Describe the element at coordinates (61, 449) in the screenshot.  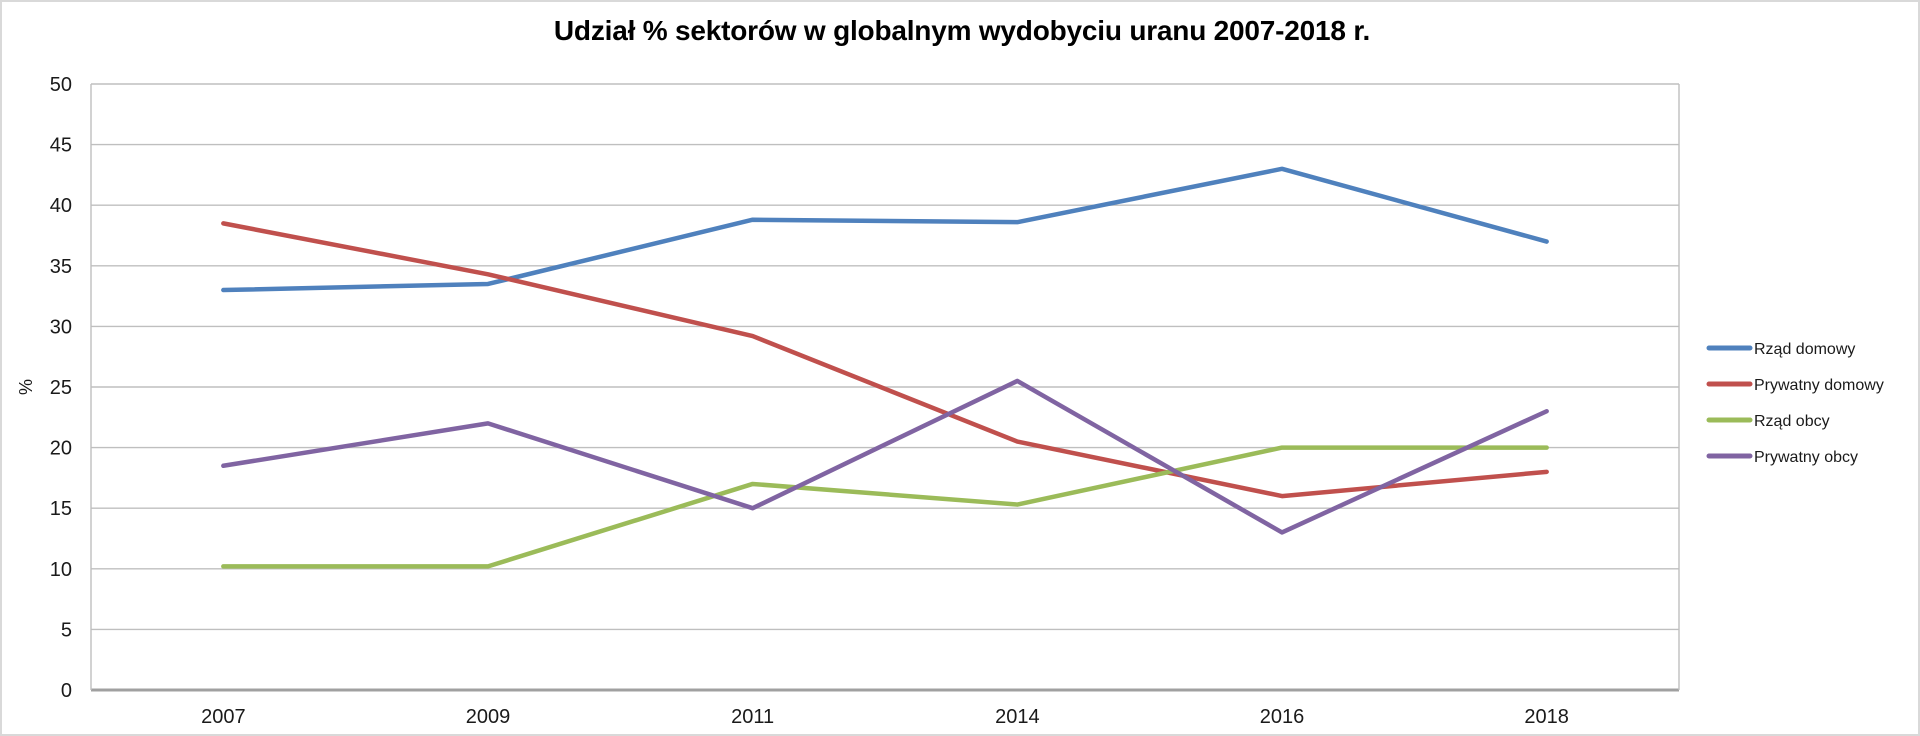
I see `y-tick-label: 20` at that location.